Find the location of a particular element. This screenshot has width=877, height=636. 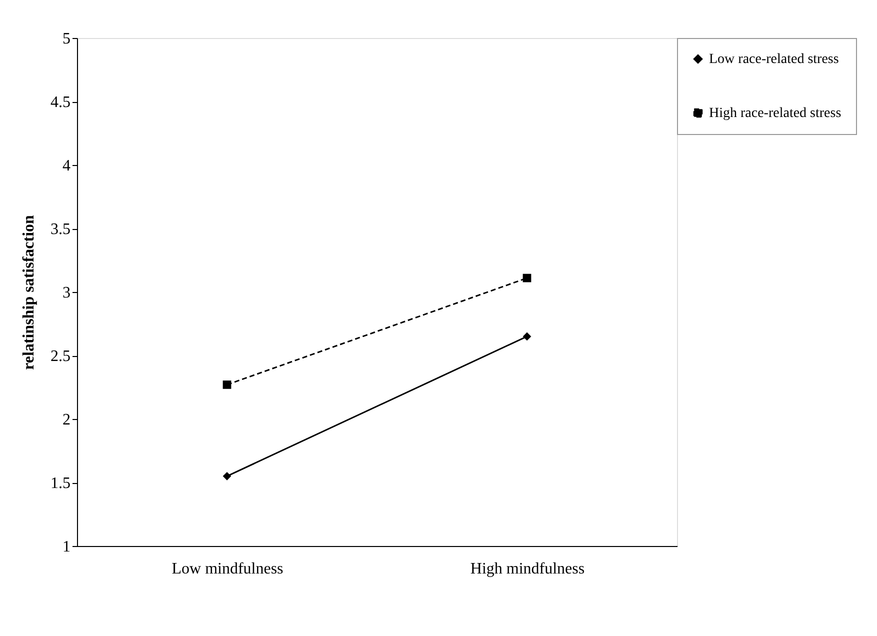

x-tick-label: High mindfulness is located at coordinates (527, 569).